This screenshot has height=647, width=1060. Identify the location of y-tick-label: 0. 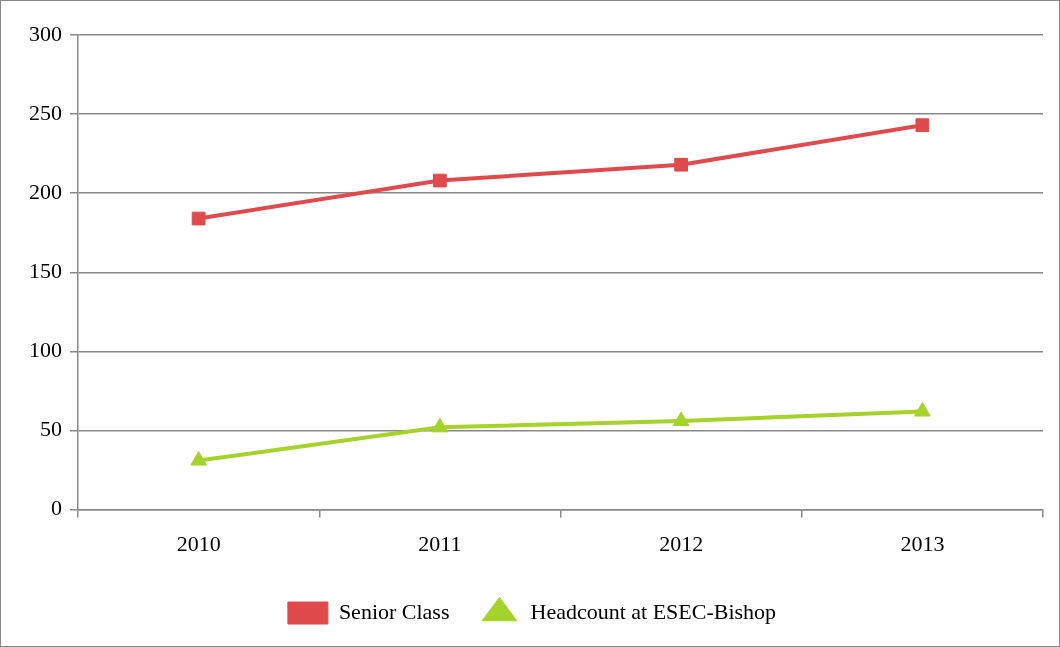
(56, 508).